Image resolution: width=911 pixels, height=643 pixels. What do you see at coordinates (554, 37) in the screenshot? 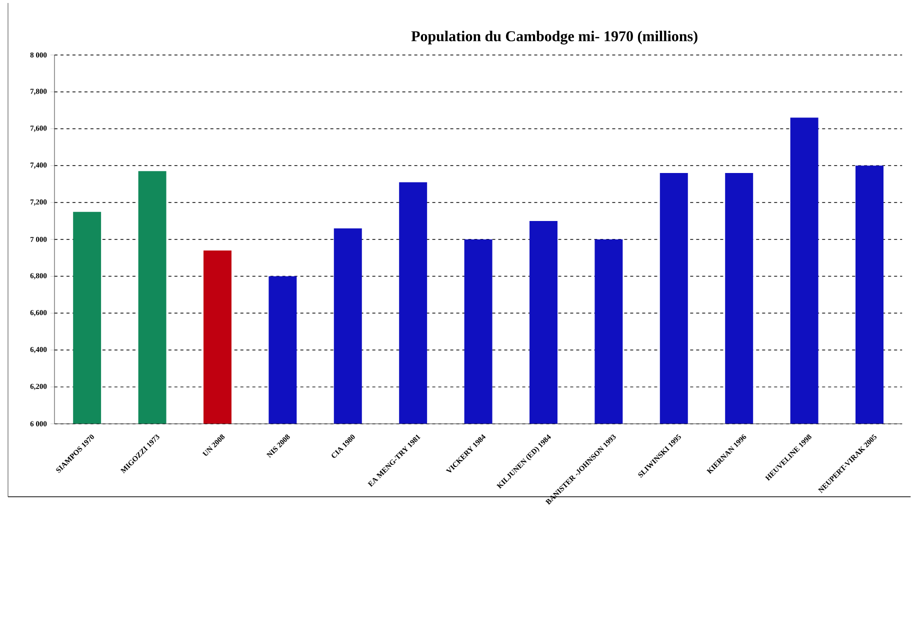
I see `chart-title: Population du Cambodge mi- 1970 (millions)` at bounding box center [554, 37].